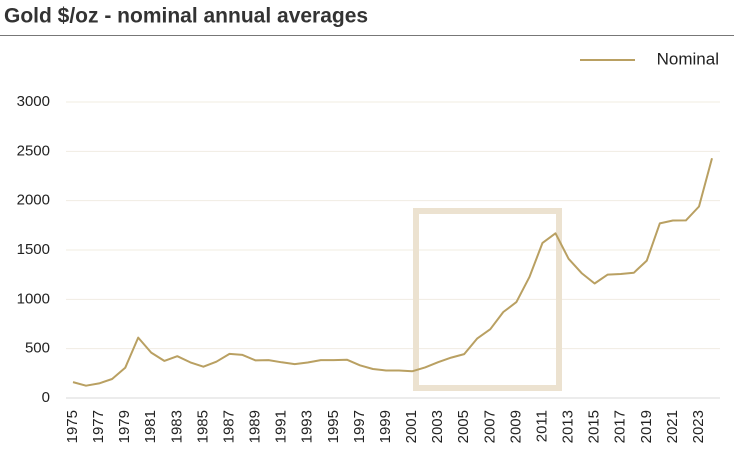 This screenshot has height=474, width=734. What do you see at coordinates (37, 348) in the screenshot?
I see `y-tick-label: 500` at bounding box center [37, 348].